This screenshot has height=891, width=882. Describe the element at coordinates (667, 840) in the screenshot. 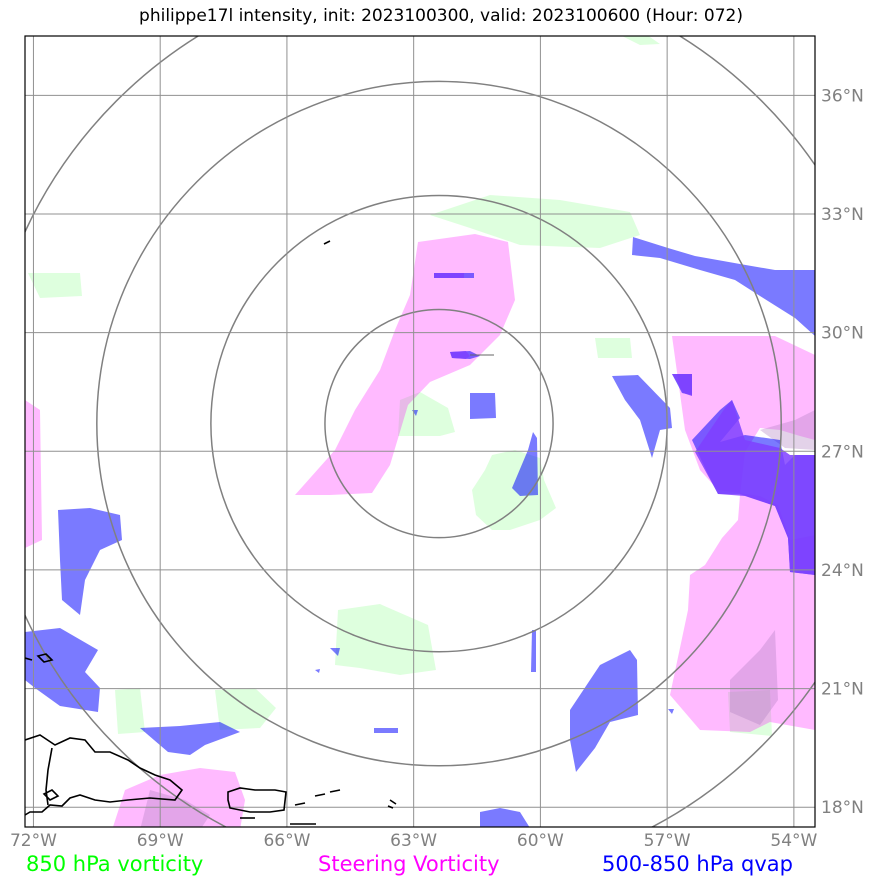

I see `x-tick-label: 57°W` at that location.